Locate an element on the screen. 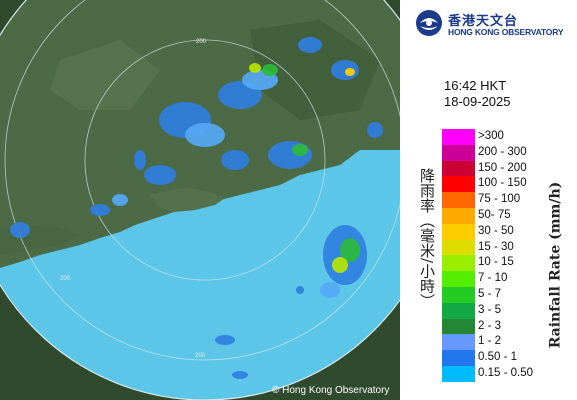 Image resolution: width=577 pixels, height=400 pixels. legend-band-label: 75 - 100 is located at coordinates (499, 199).